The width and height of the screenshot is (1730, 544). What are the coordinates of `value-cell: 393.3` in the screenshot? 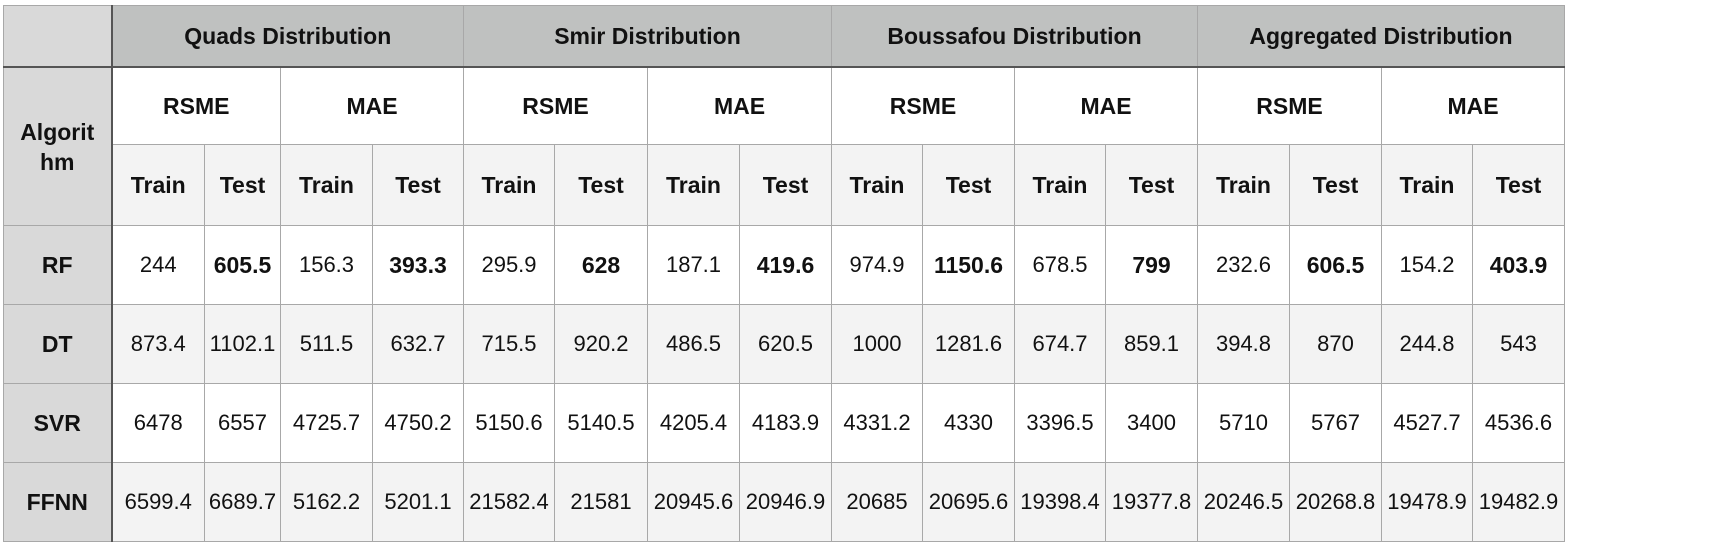 It's located at (418, 265).